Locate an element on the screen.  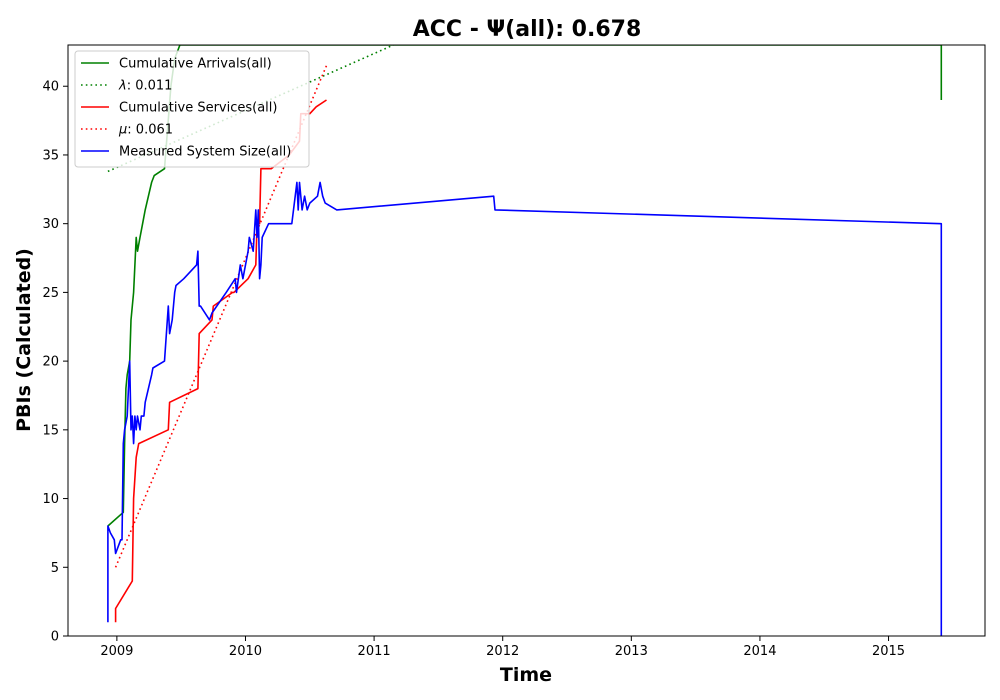
y-tick-label: 40 is located at coordinates (50, 87).